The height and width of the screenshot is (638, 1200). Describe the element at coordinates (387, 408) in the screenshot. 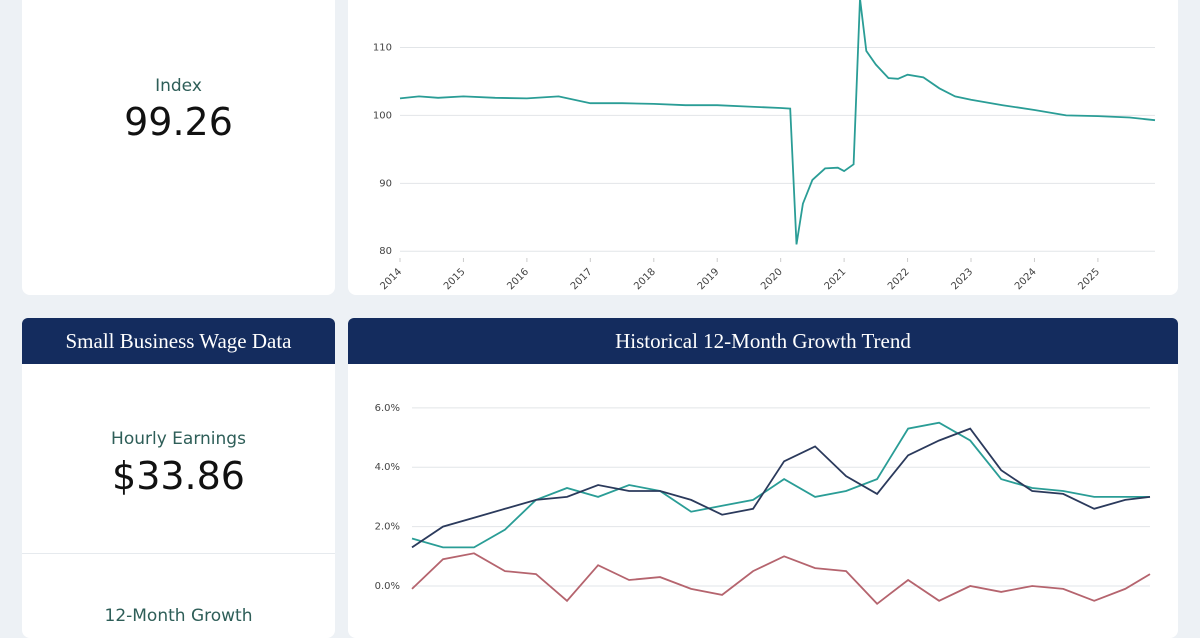

I see `y-tick-label: 6.0%` at that location.